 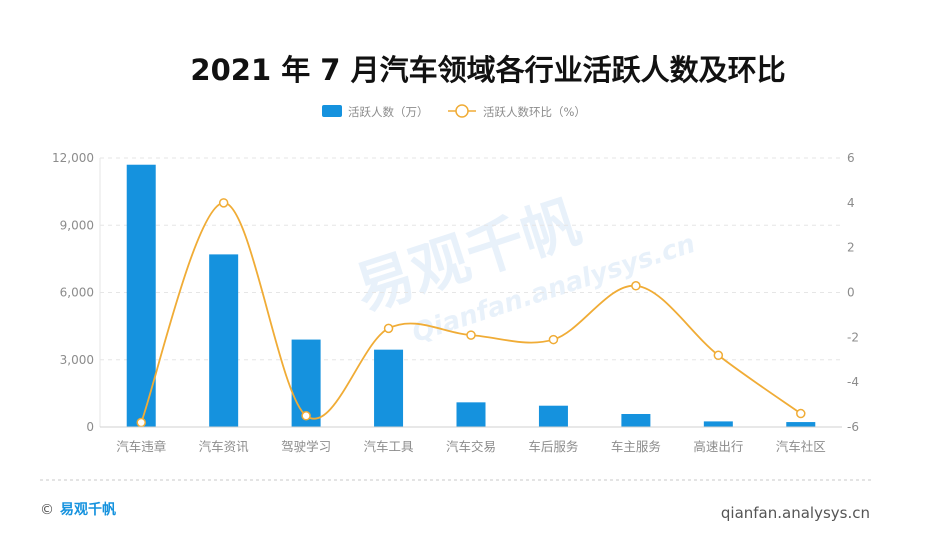 What do you see at coordinates (77, 225) in the screenshot?
I see `y-left-tick-label: 9,000` at bounding box center [77, 225].